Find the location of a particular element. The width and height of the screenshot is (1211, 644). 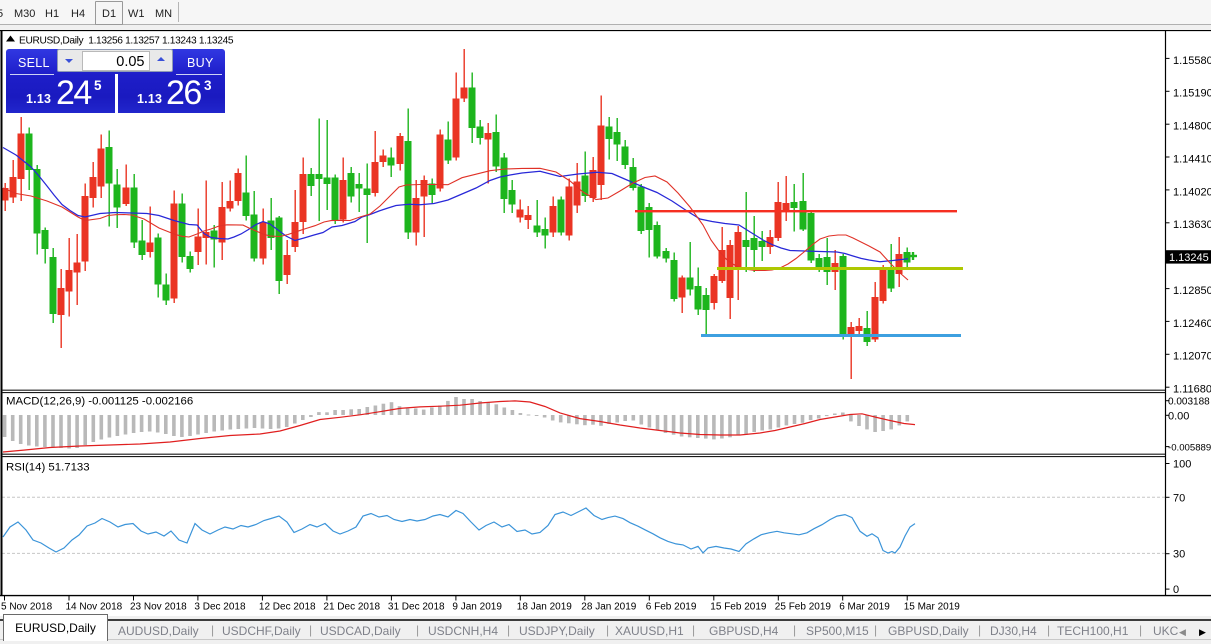

svg-text: 1.12850 is located at coordinates (1192, 291).